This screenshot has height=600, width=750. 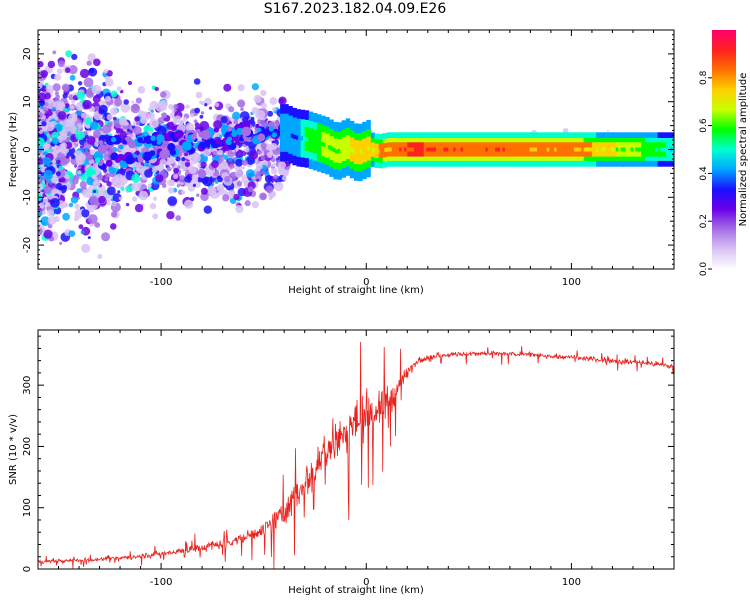 What do you see at coordinates (355, 9) in the screenshot?
I see `page-title: S167.2023.182.04.09.E26` at bounding box center [355, 9].